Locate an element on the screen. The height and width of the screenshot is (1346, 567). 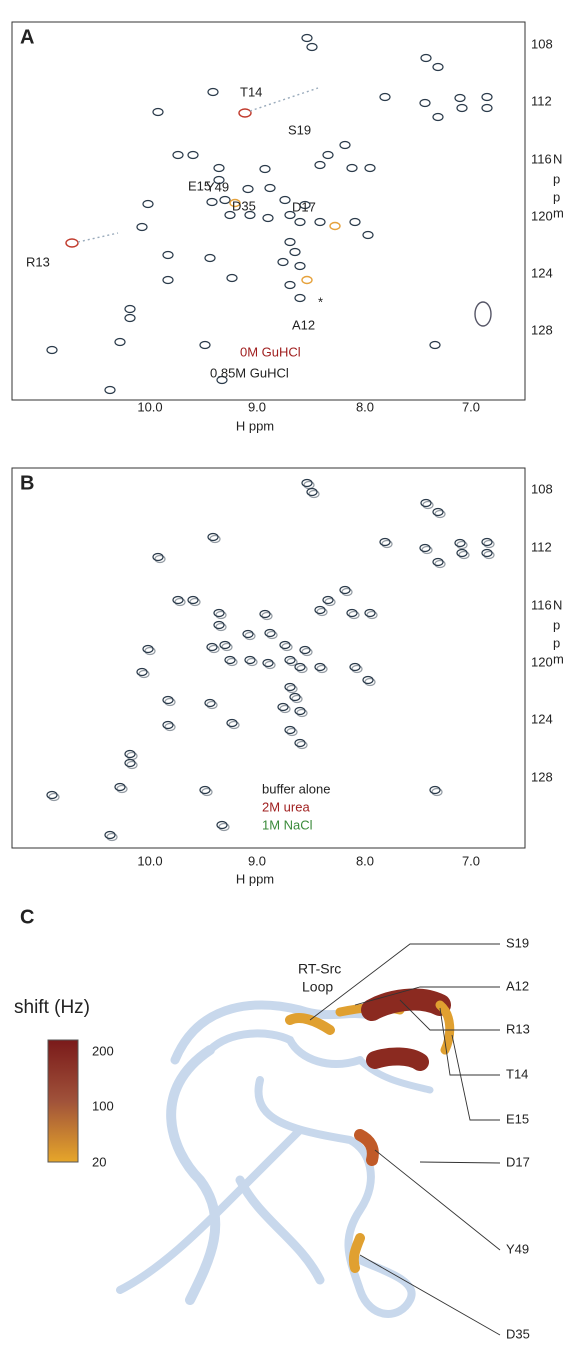
ribbon is located at coordinates (285, 1153).